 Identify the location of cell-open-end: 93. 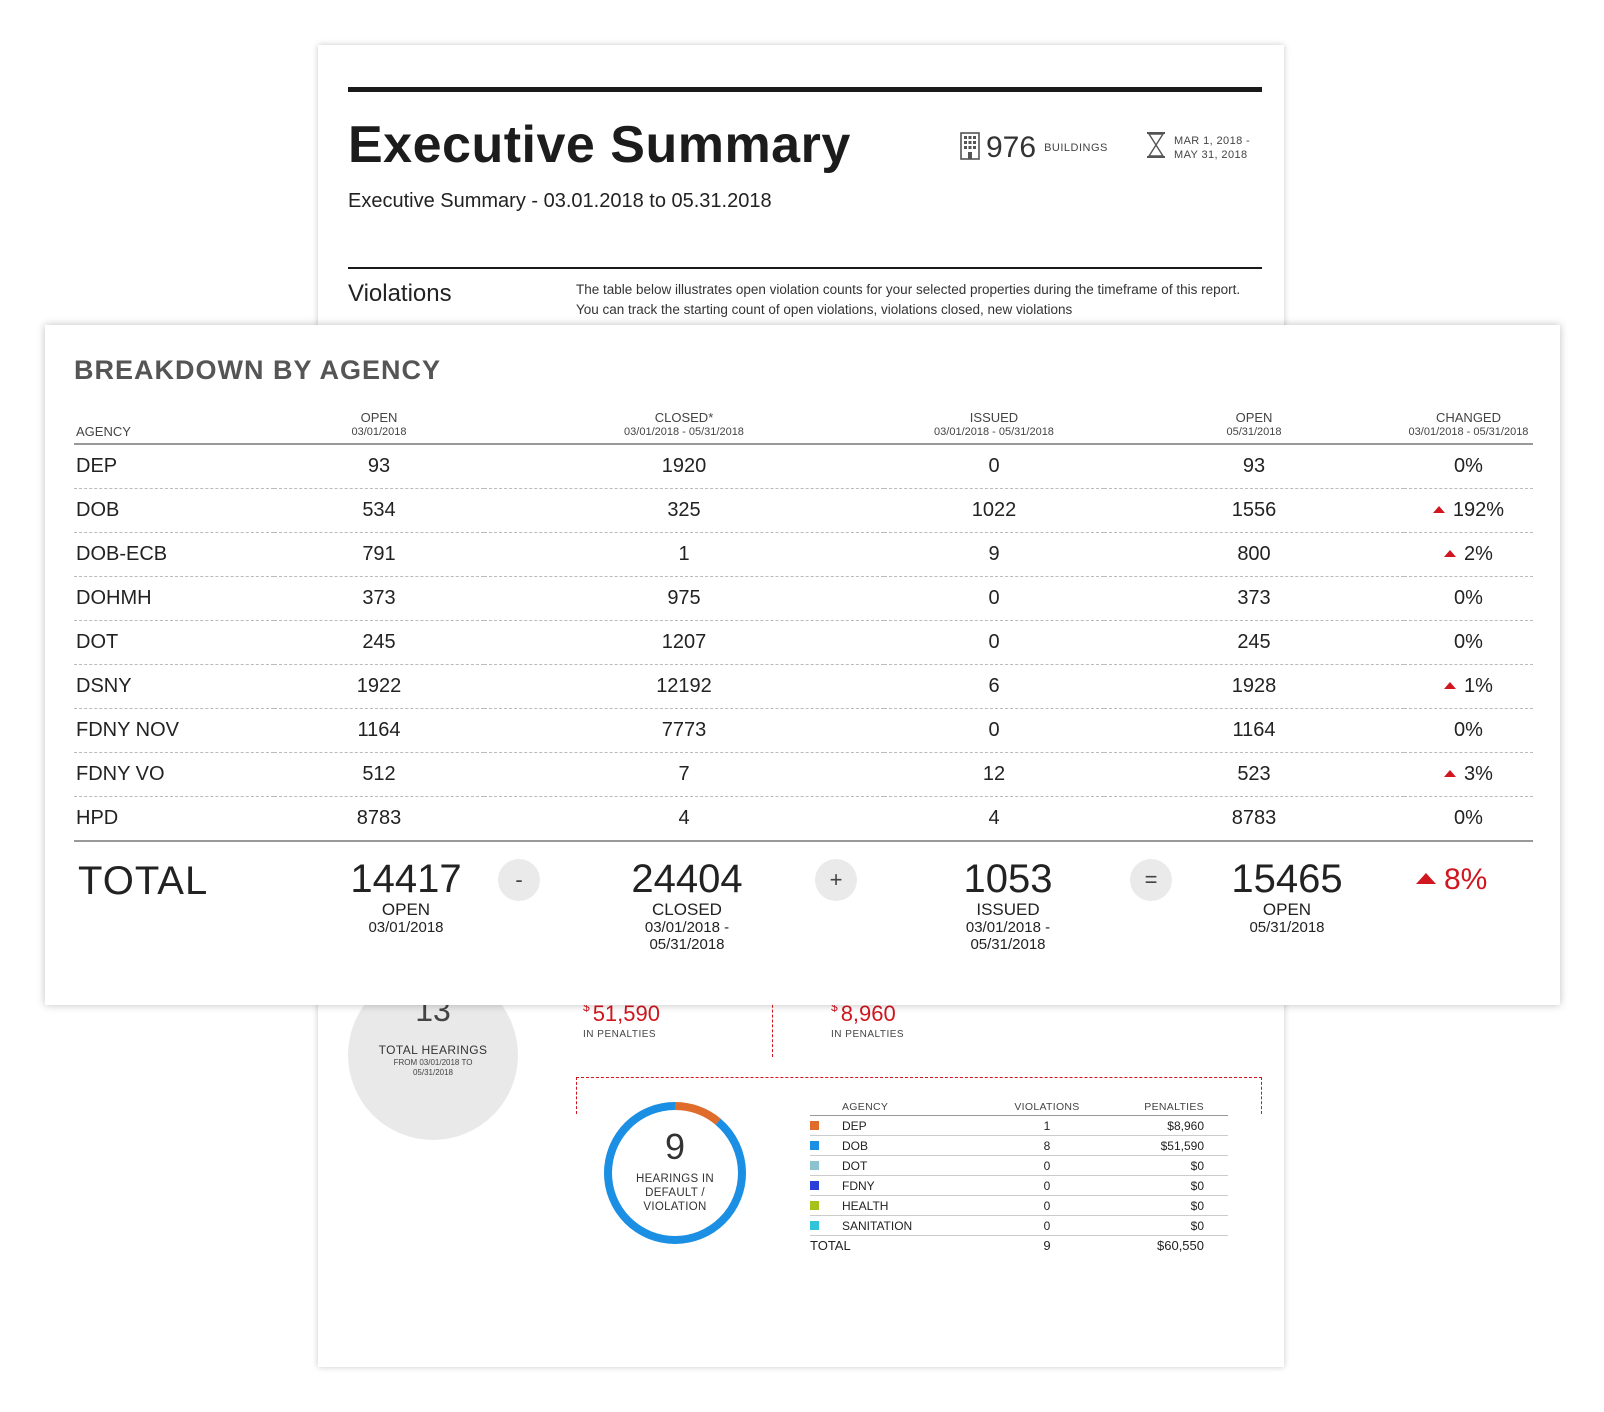
(1254, 466).